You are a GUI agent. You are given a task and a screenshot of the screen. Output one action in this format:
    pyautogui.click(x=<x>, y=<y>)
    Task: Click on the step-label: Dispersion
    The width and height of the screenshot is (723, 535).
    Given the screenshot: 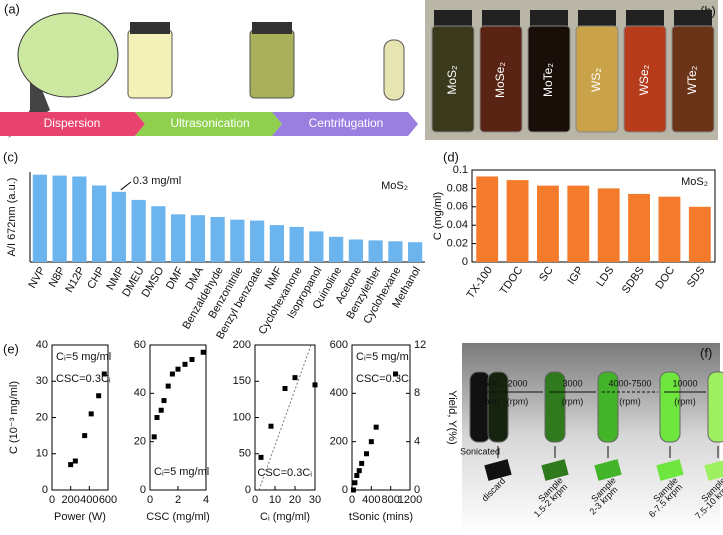 What is the action you would take?
    pyautogui.click(x=72, y=123)
    